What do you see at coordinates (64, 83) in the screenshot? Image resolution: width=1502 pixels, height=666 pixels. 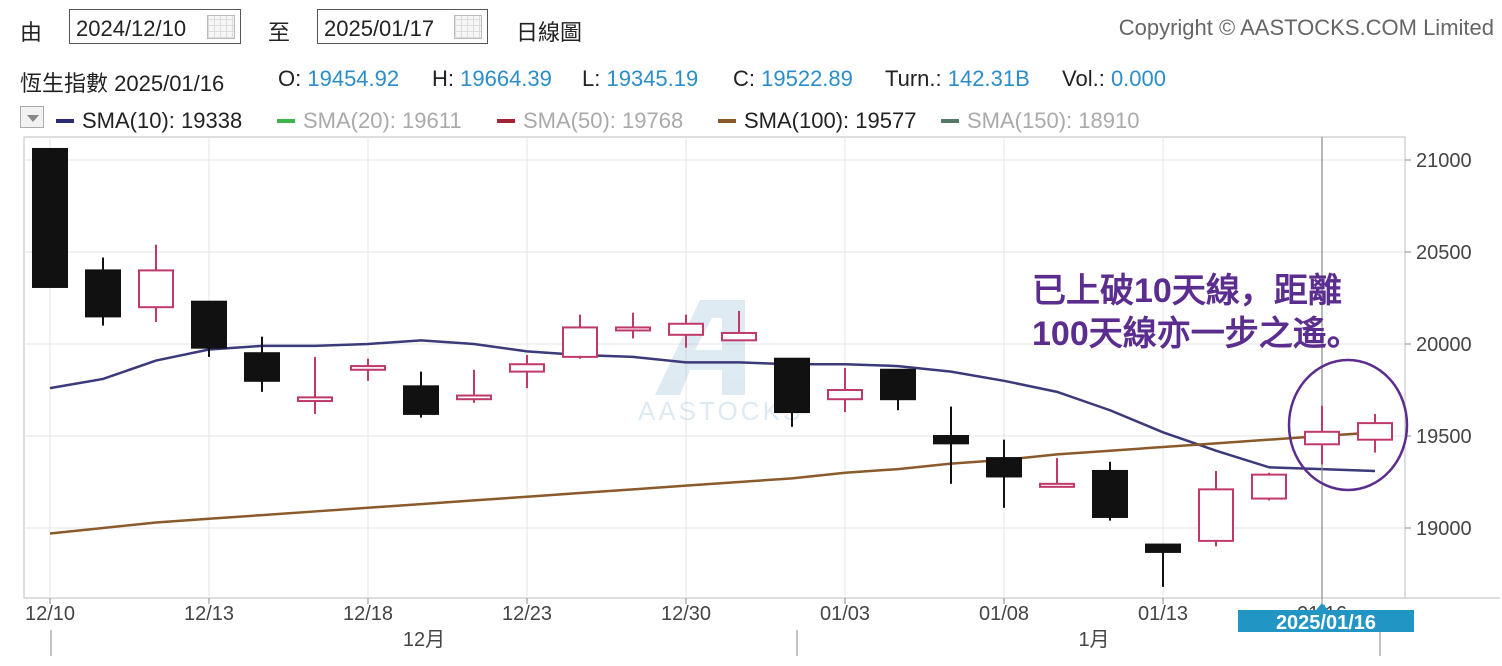 I see `index-name: 恆生指數` at bounding box center [64, 83].